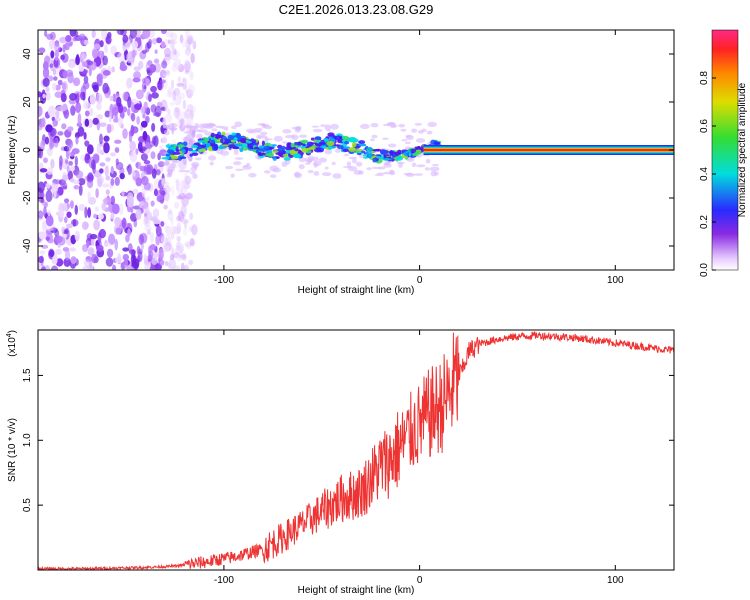 The width and height of the screenshot is (750, 600). I want to click on colorbar-tick-label: 0.8, so click(704, 78).